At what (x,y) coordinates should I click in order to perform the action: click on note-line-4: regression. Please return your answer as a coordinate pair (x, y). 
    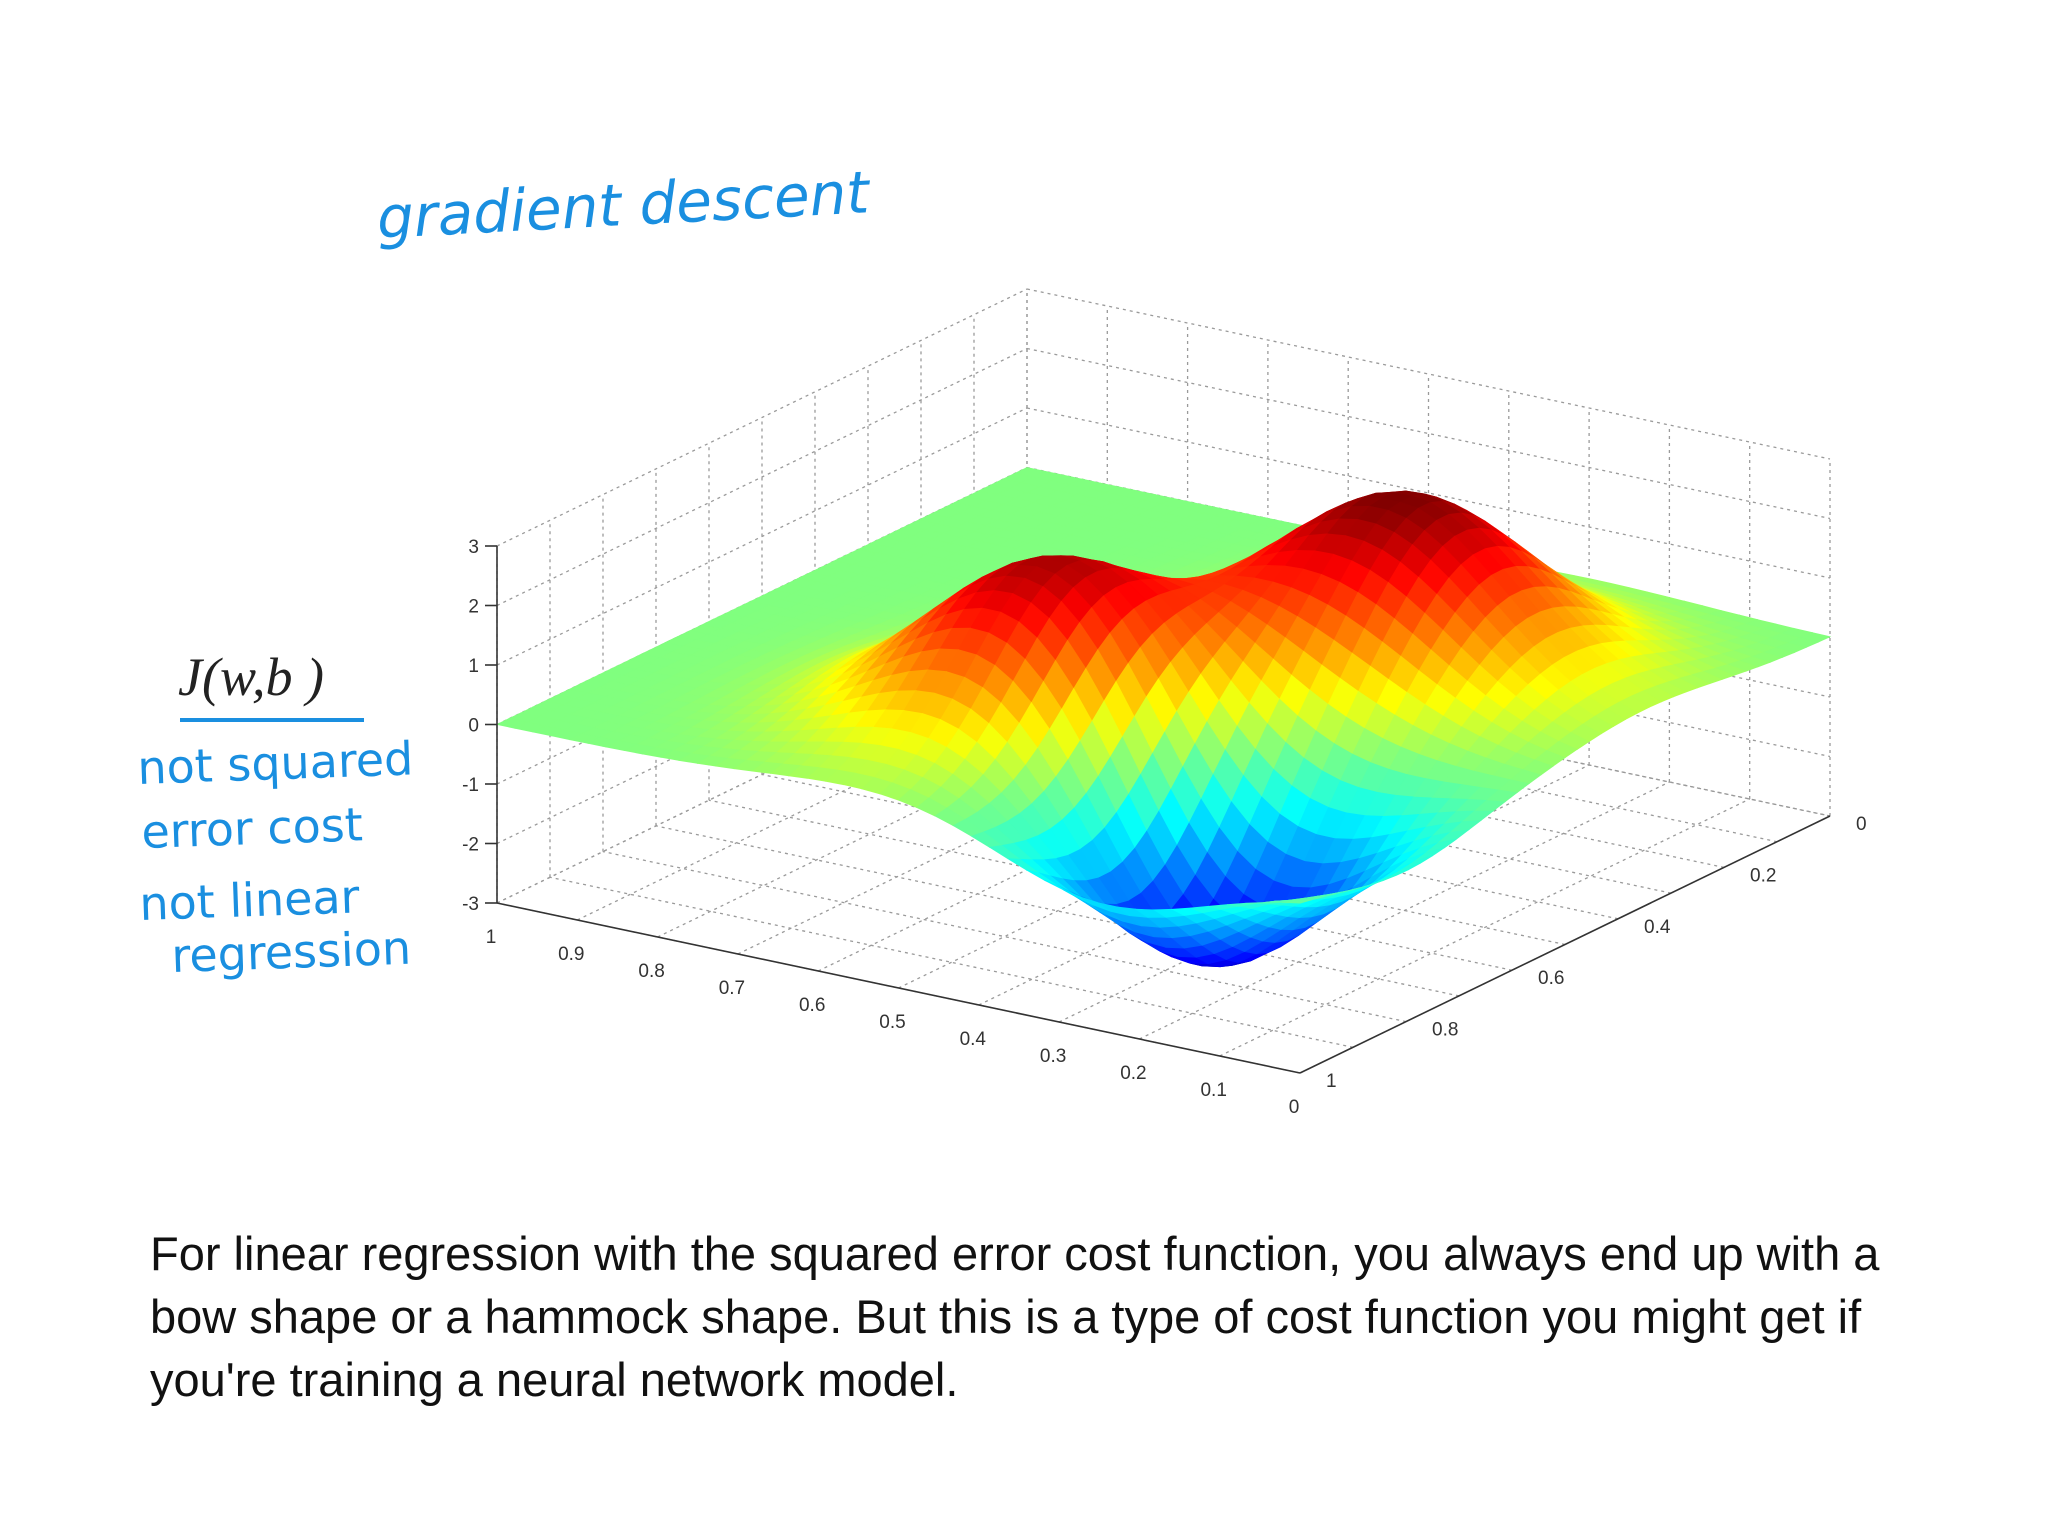
    Looking at the image, I should click on (290, 952).